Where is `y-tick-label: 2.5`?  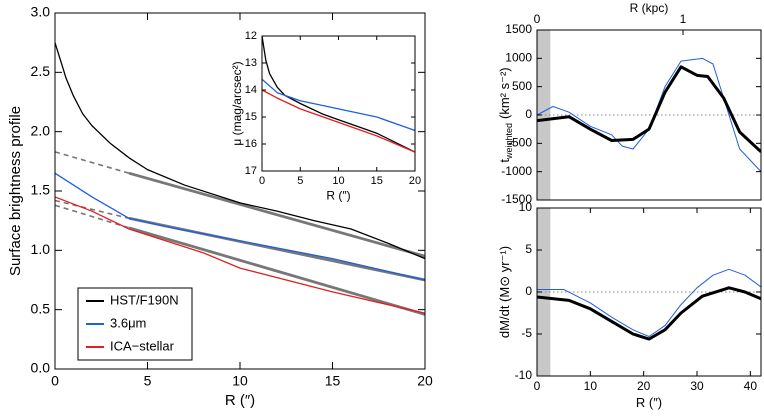
y-tick-label: 2.5 is located at coordinates (41, 71).